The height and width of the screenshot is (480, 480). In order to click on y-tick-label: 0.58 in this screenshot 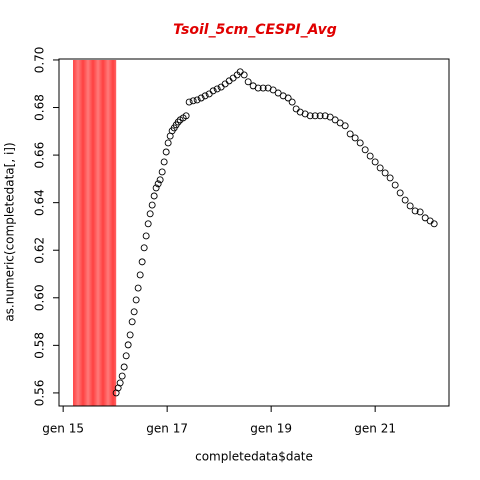, I will do `click(40, 345)`.